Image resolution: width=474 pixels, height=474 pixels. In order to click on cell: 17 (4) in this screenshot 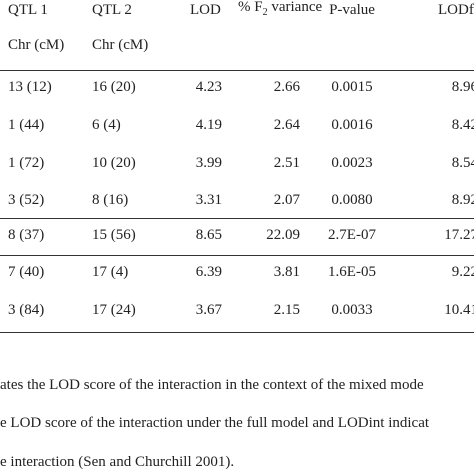, I will do `click(110, 272)`.